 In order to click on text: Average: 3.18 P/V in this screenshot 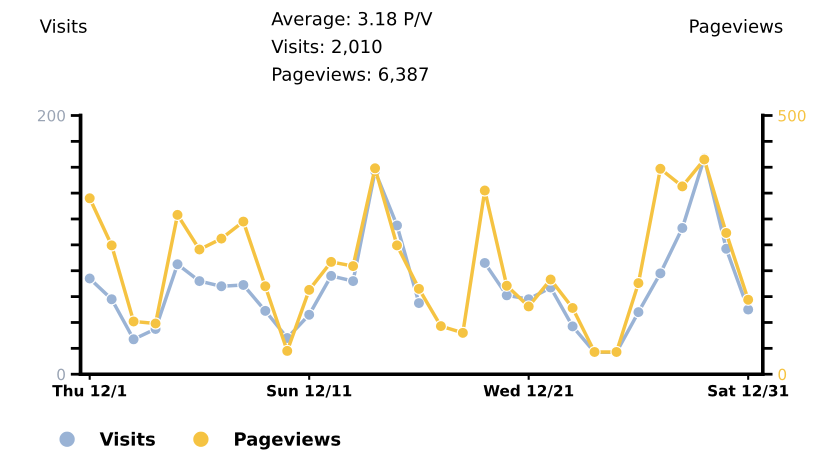, I will do `click(351, 21)`.